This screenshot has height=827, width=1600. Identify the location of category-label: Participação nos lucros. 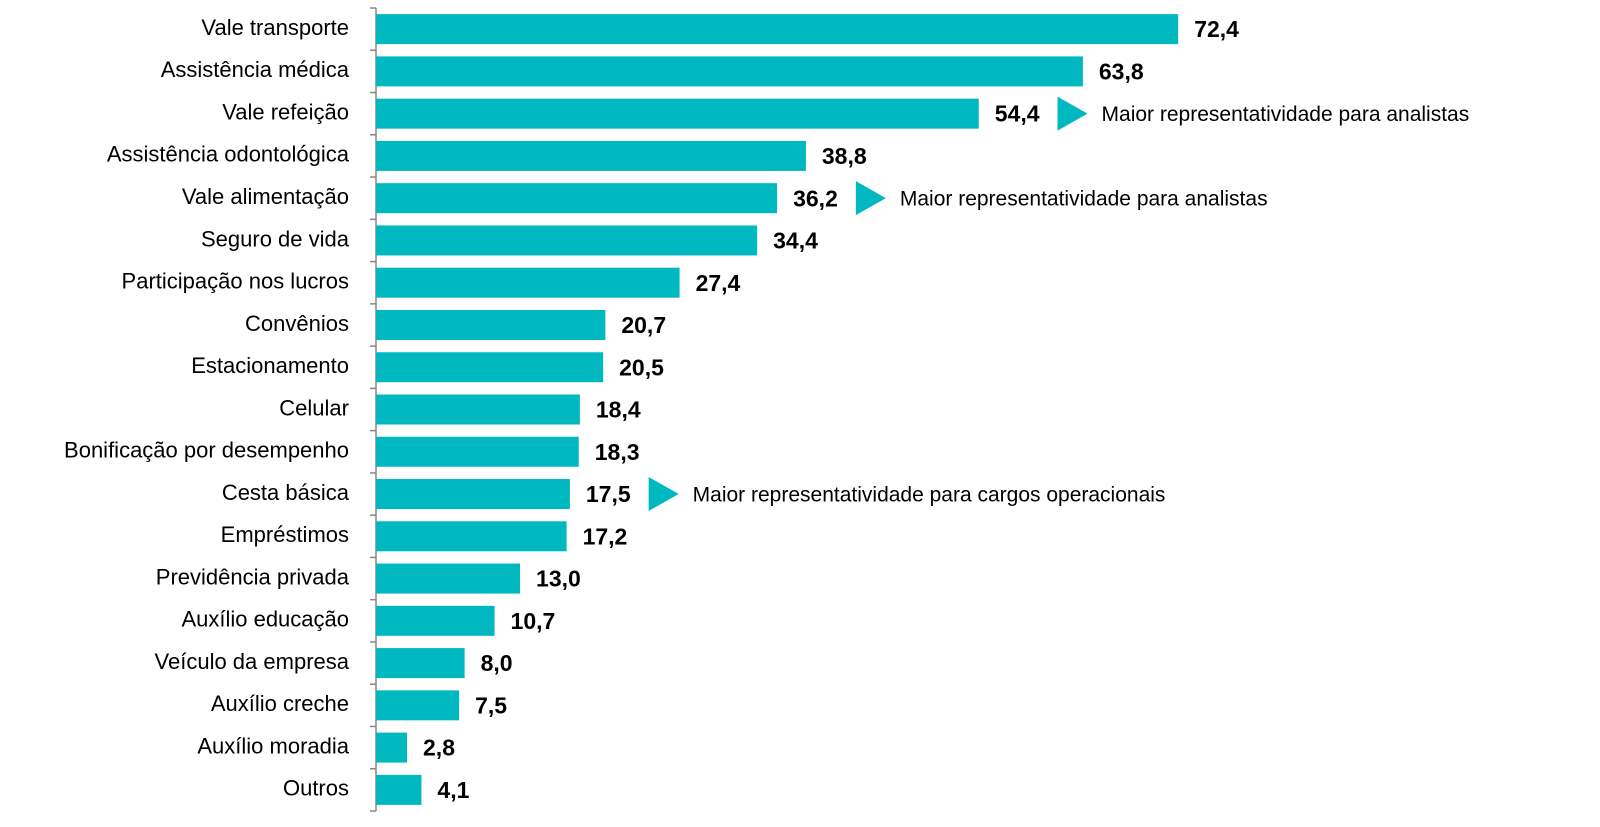
(235, 281).